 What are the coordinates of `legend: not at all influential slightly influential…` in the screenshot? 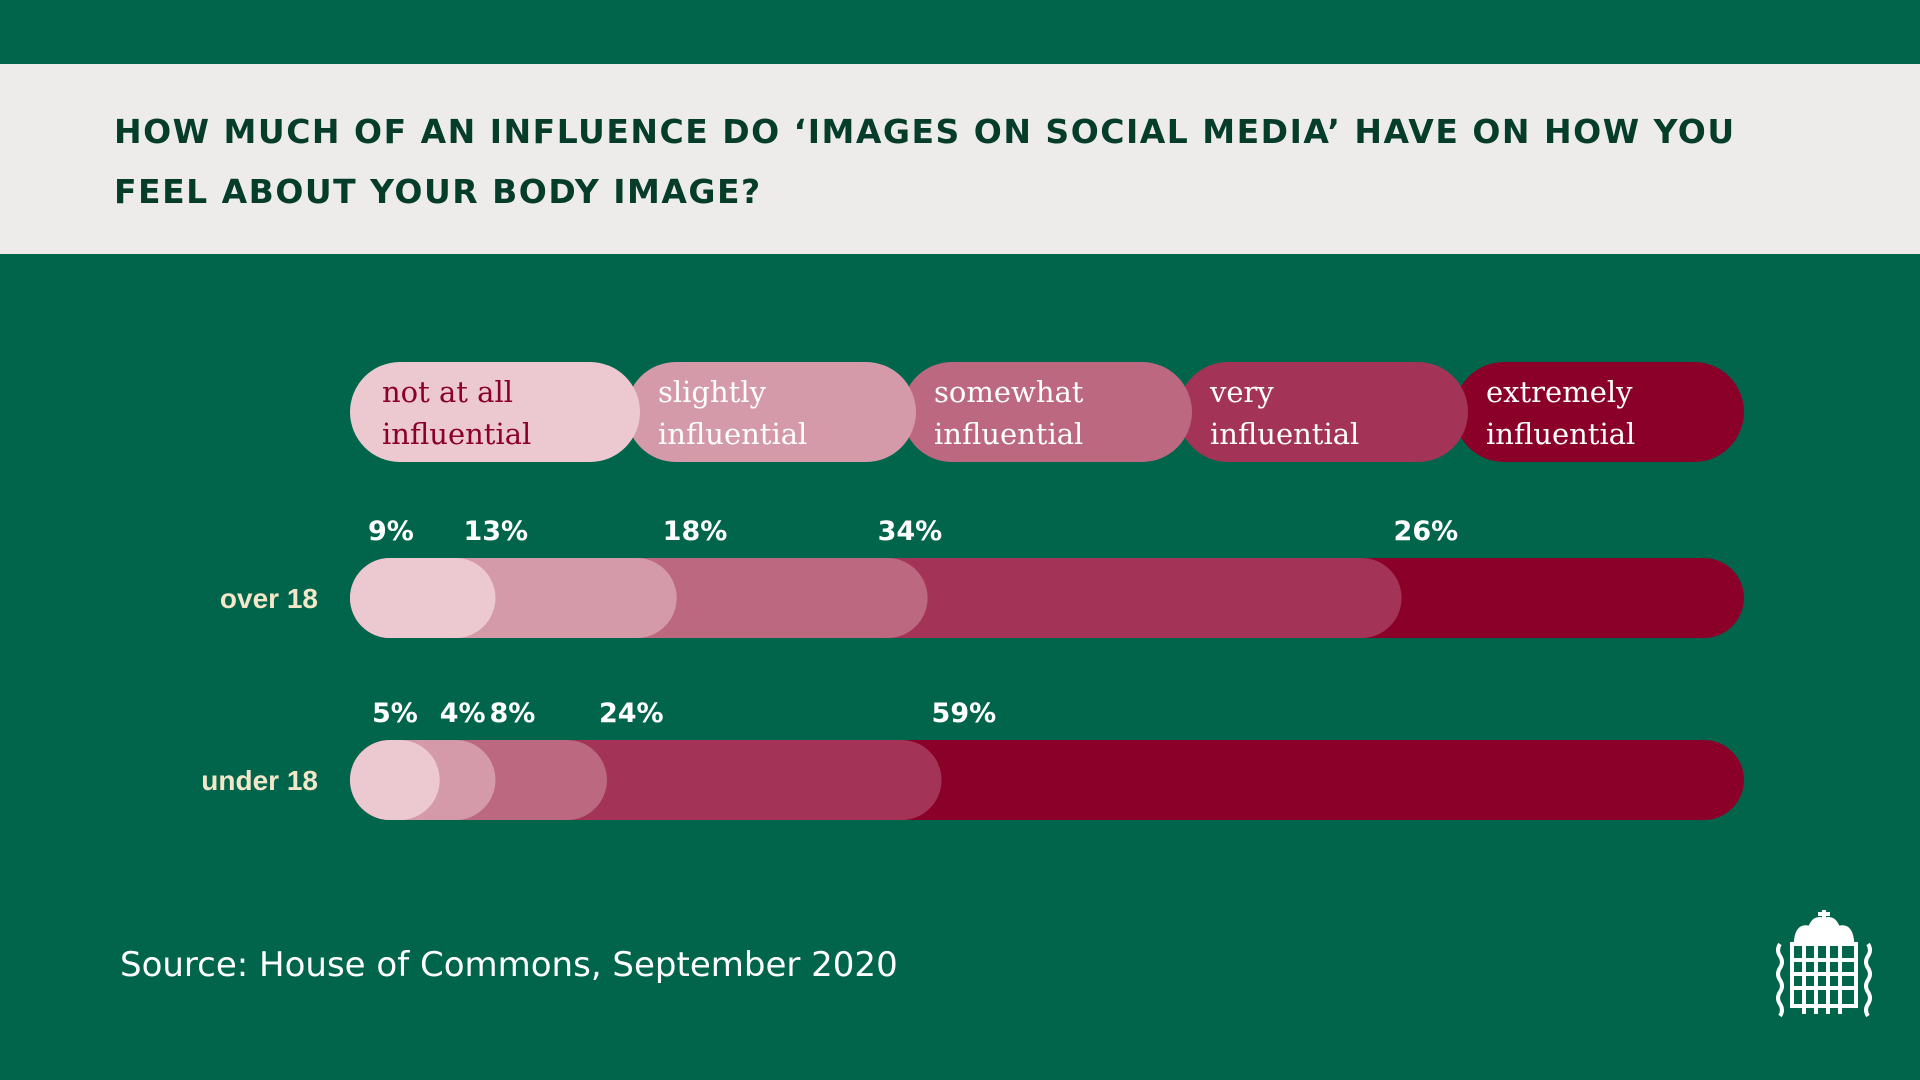 It's located at (1047, 412).